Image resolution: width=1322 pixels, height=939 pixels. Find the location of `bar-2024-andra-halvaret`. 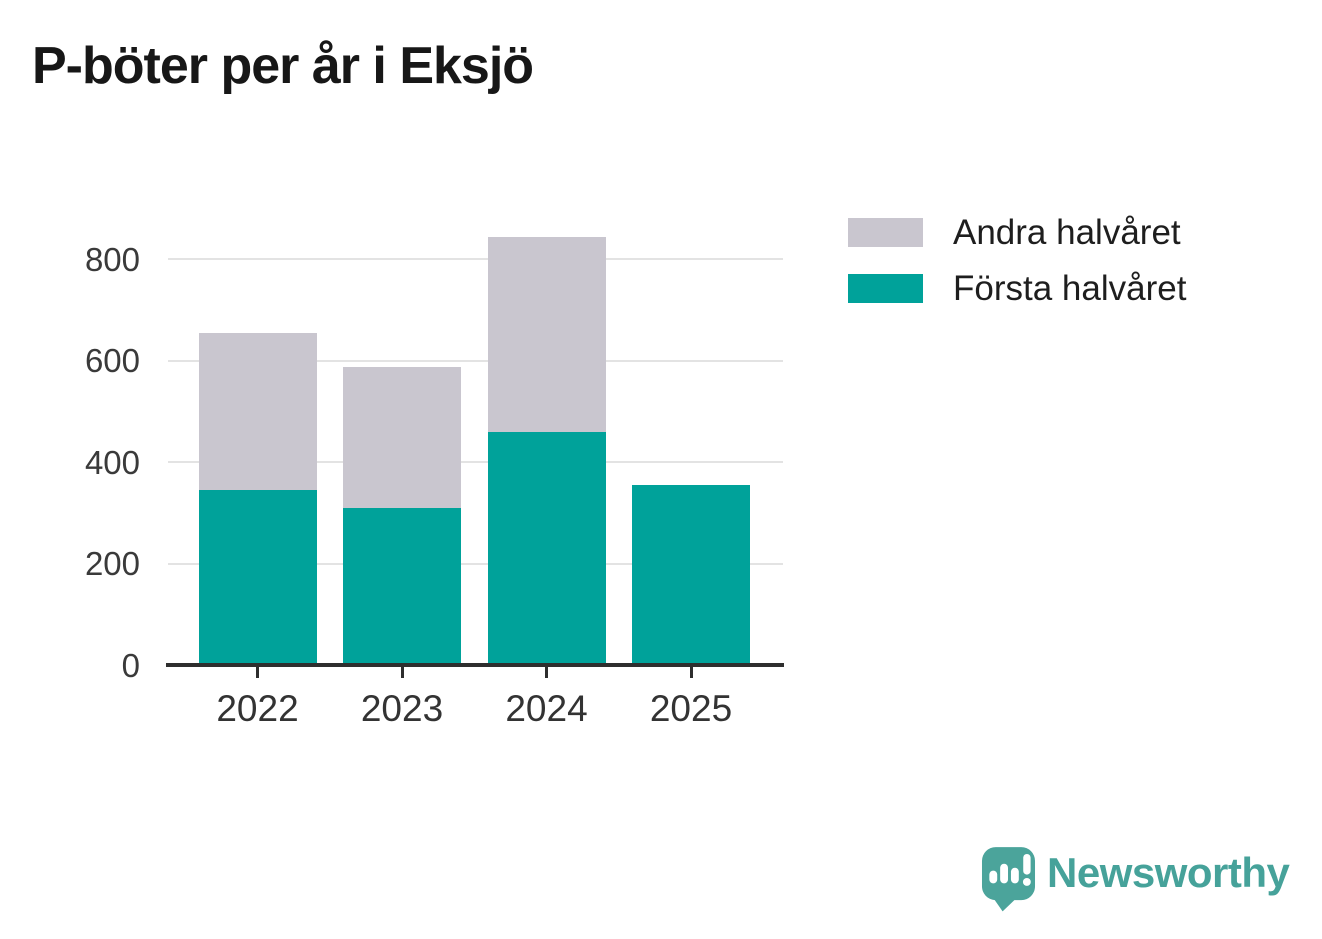

bar-2024-andra-halvaret is located at coordinates (546, 334).